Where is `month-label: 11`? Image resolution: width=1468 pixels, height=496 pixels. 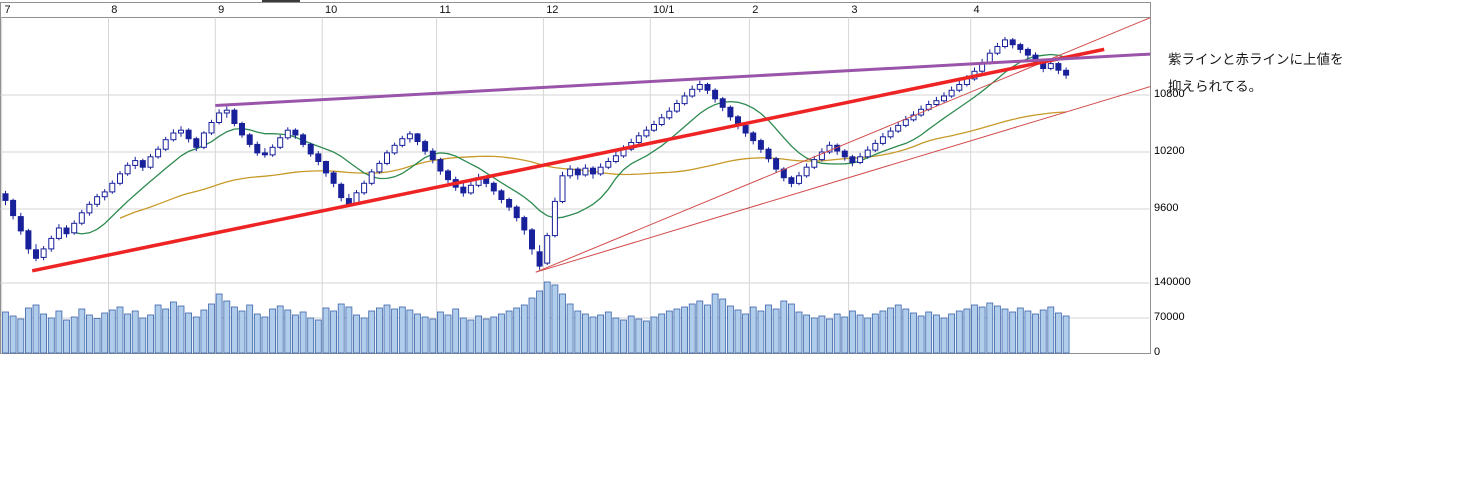
month-label: 11 is located at coordinates (444, 10).